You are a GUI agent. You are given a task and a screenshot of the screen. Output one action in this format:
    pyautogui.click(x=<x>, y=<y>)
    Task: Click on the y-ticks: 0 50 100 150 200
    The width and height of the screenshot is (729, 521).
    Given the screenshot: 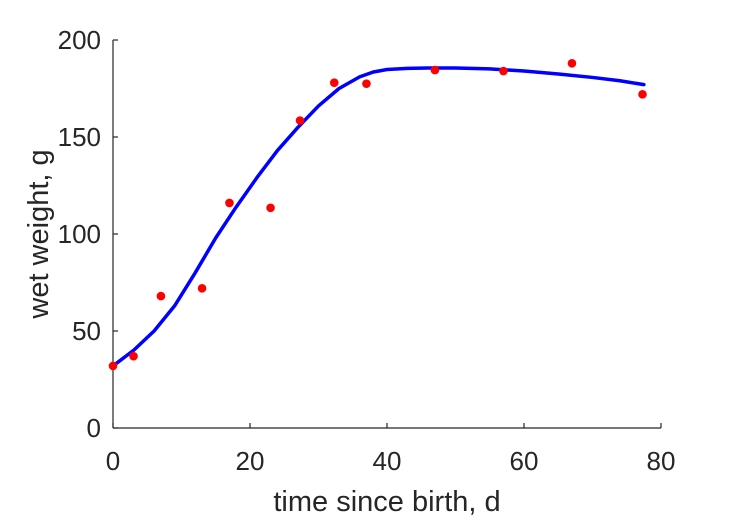 What is the action you would take?
    pyautogui.click(x=88, y=234)
    